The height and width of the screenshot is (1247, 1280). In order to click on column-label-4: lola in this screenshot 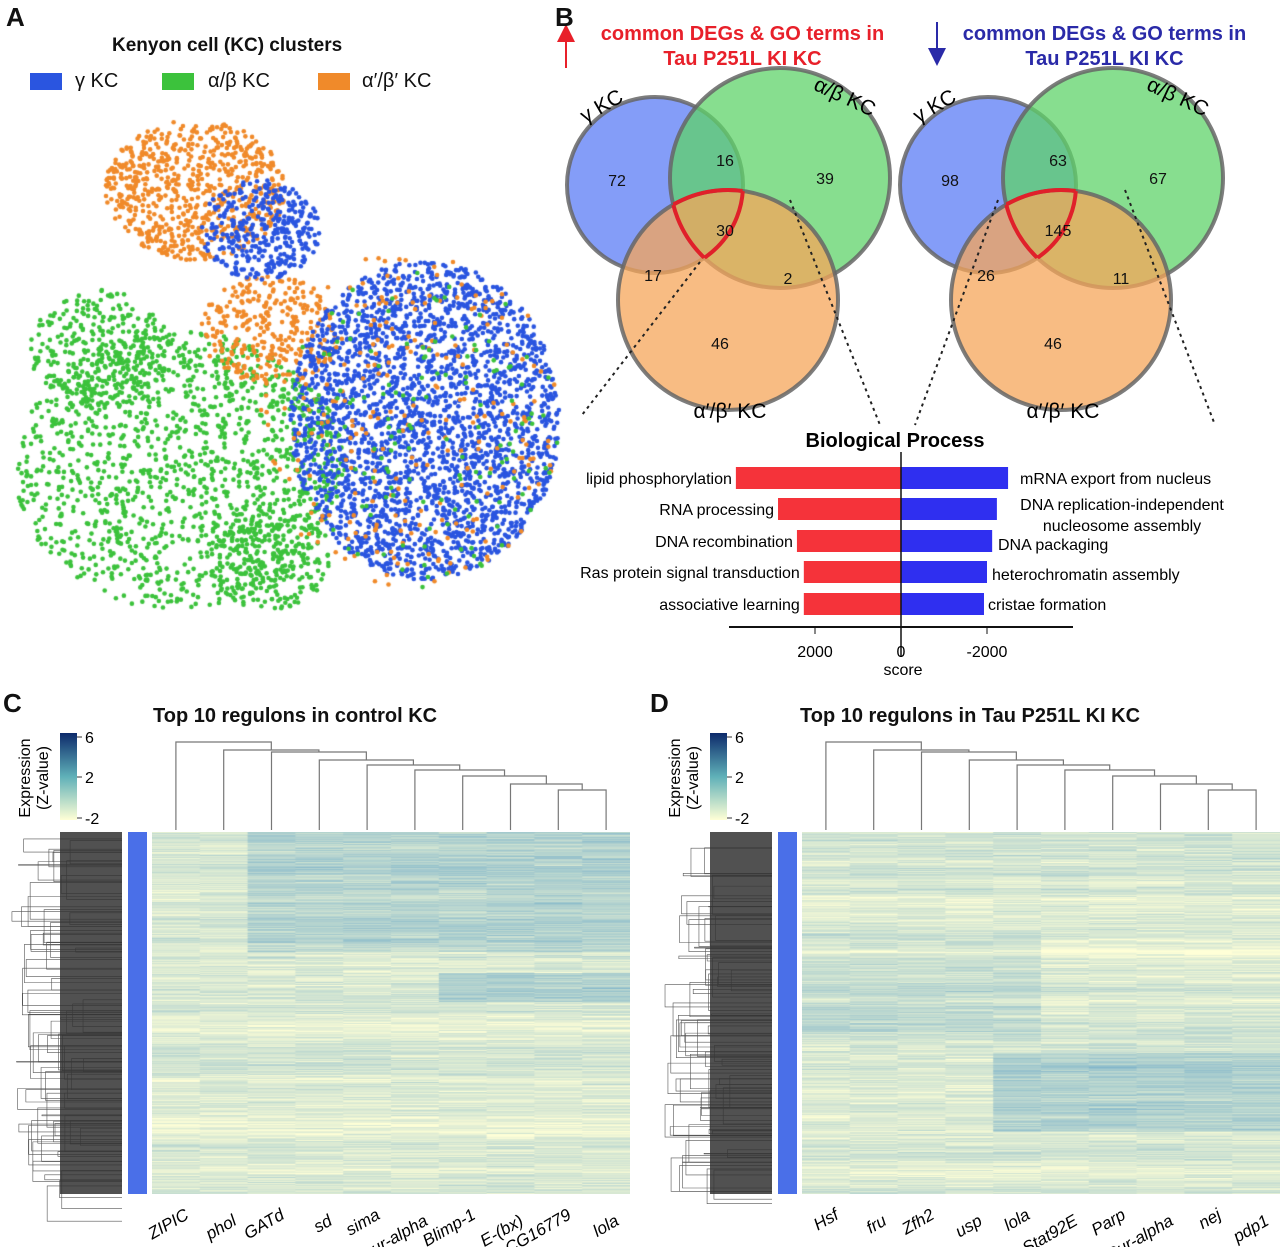, I will do `click(1017, 1220)`.